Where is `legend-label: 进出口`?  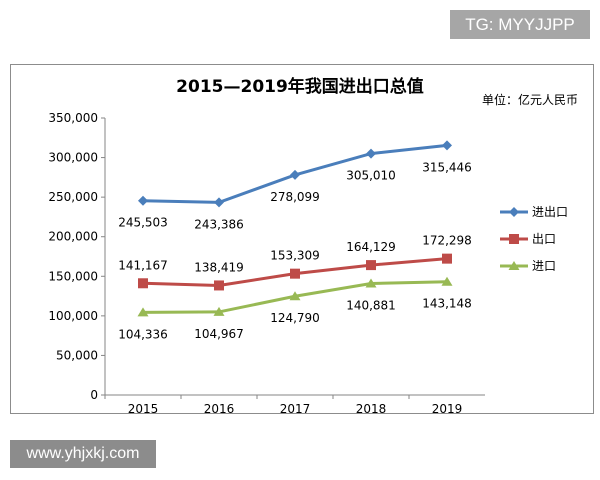 legend-label: 进出口 is located at coordinates (550, 212).